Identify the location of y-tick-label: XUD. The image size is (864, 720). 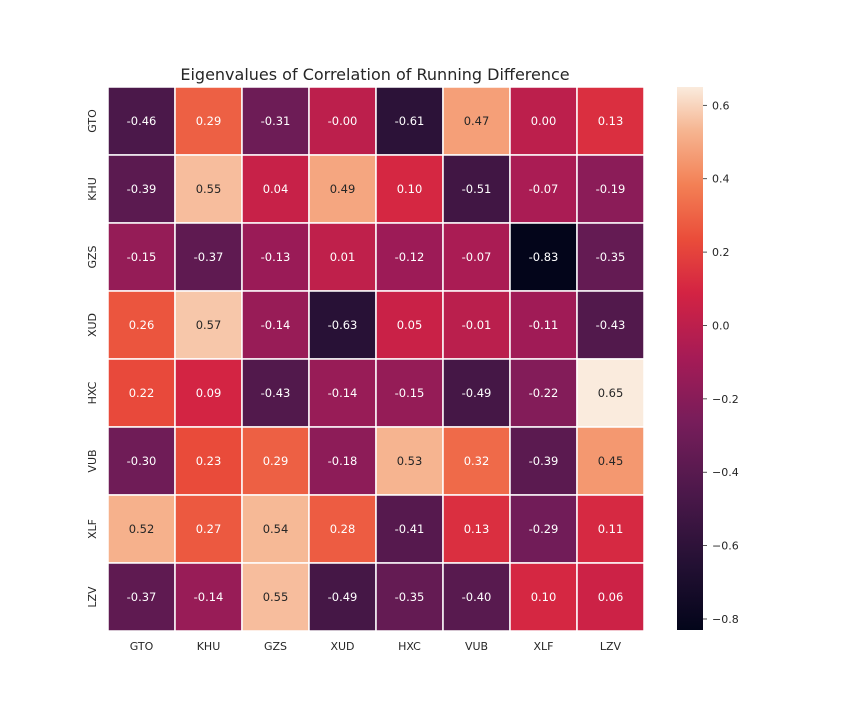
(92, 325).